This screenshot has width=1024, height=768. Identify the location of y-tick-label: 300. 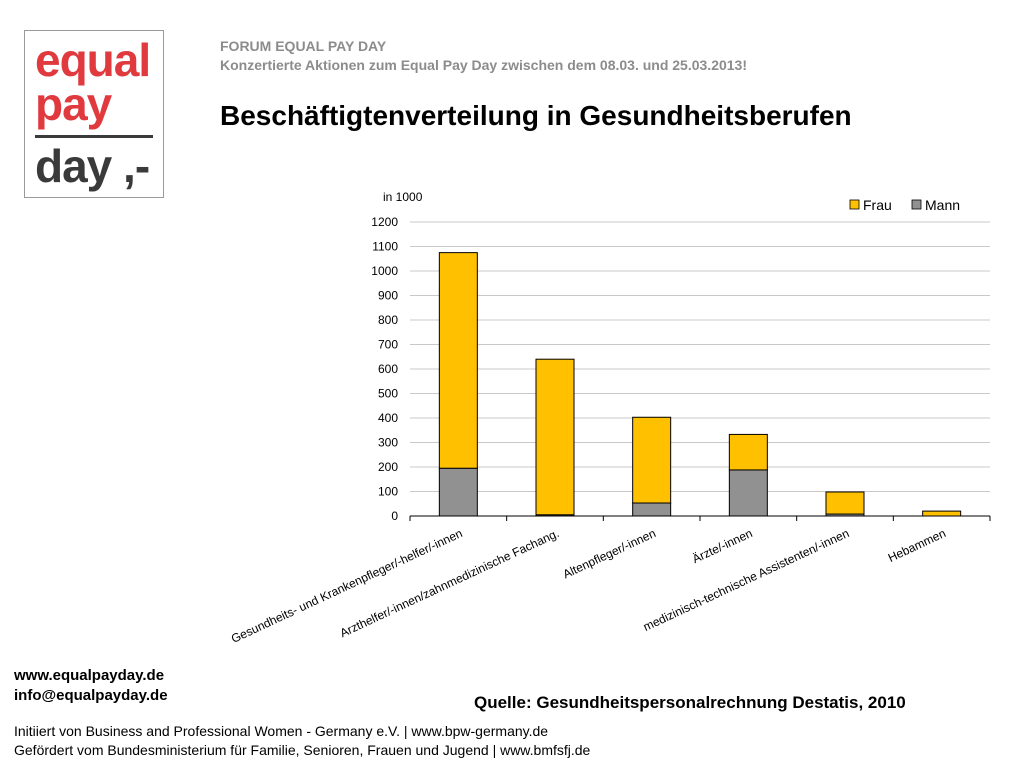
(388, 443).